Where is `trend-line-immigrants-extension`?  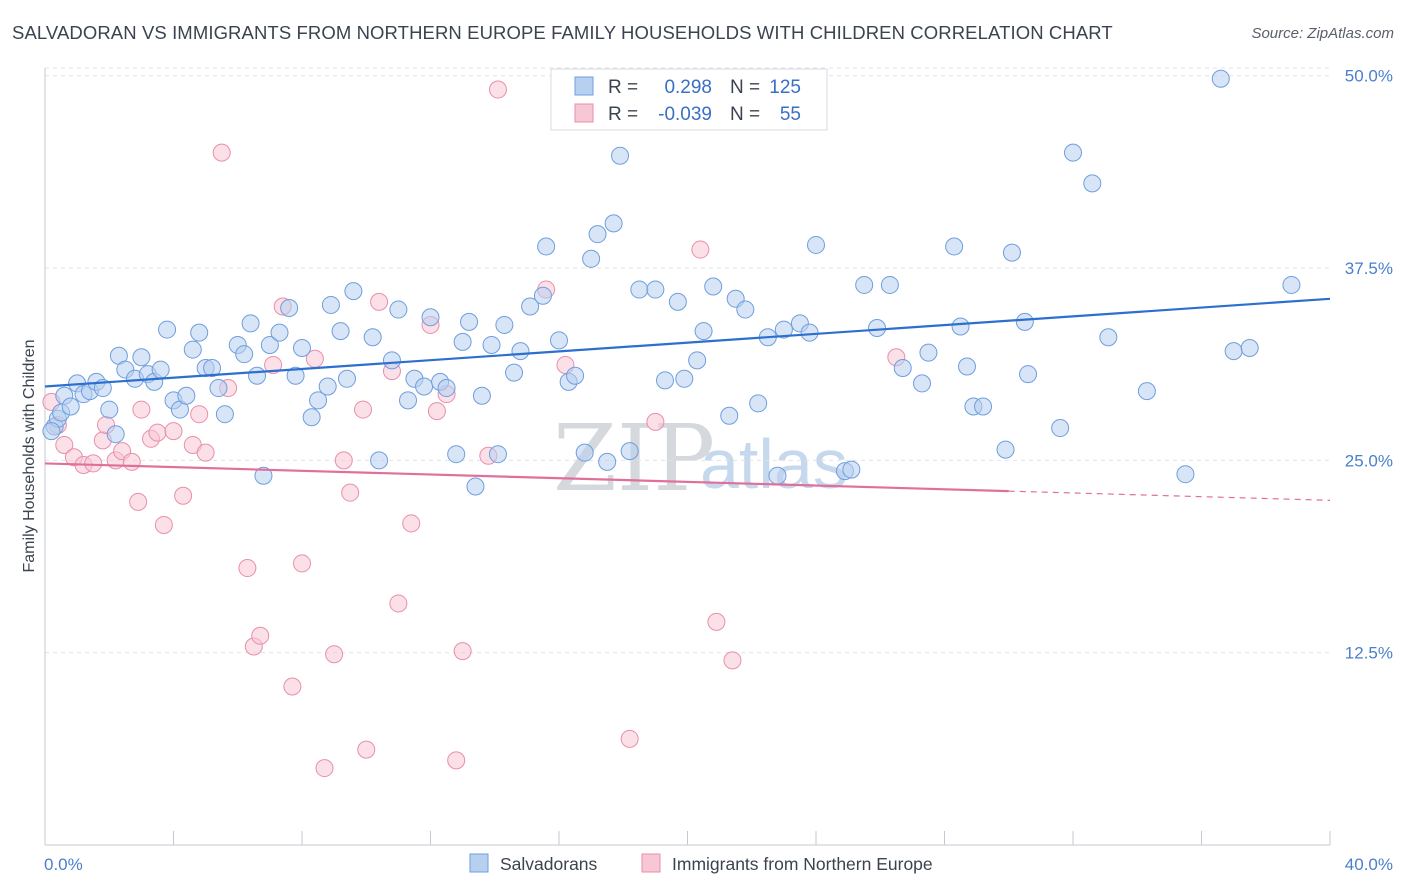 trend-line-immigrants-extension is located at coordinates (1169, 495).